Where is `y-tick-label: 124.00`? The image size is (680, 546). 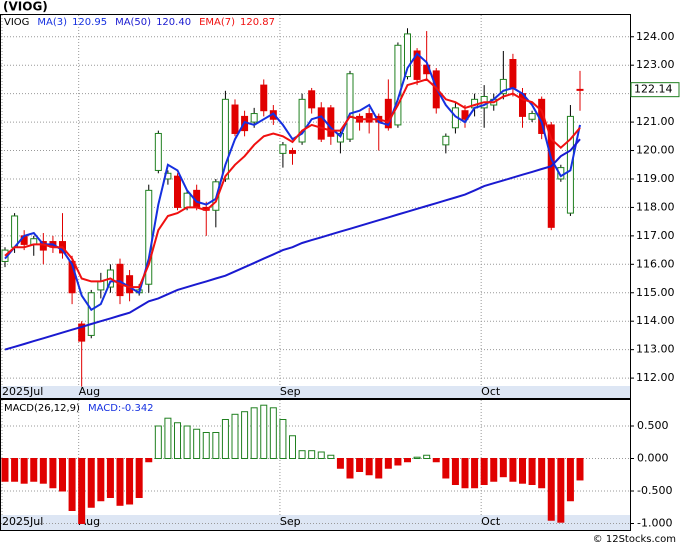 y-tick-label: 124.00 is located at coordinates (655, 36).